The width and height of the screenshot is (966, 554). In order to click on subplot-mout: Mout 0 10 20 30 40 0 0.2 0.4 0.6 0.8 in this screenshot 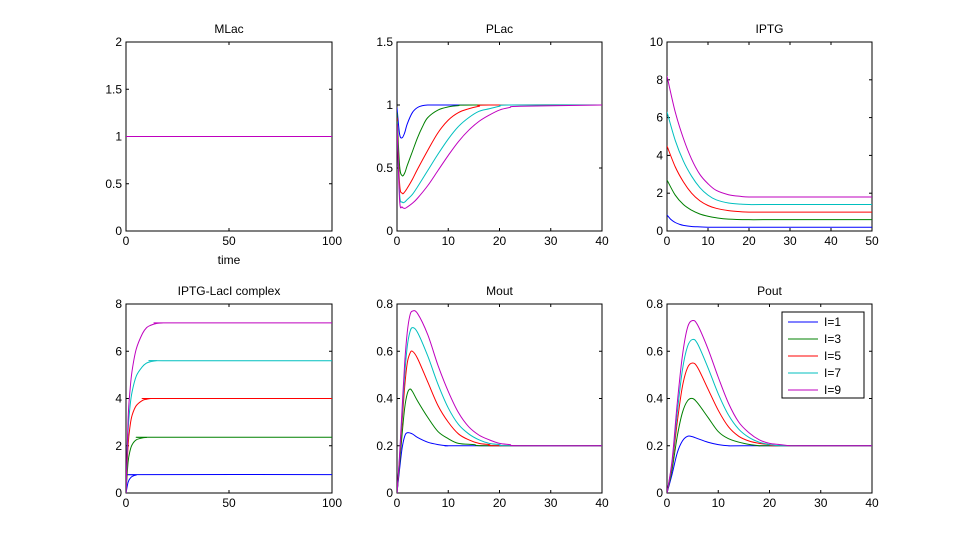, I will do `click(492, 397)`.